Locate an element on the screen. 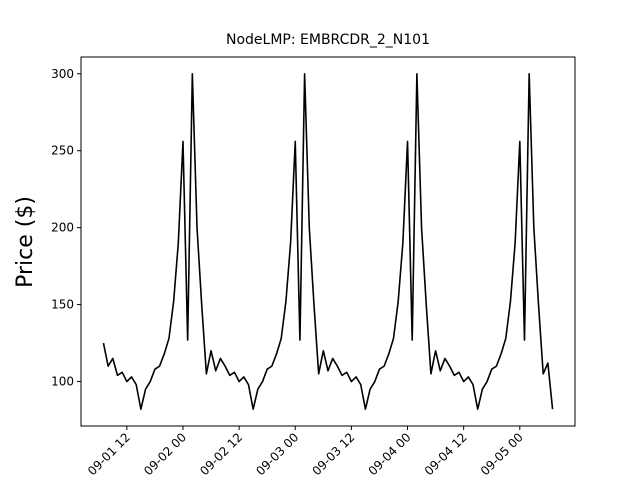 Image resolution: width=640 pixels, height=480 pixels. x-tick-label: 09-02 00 is located at coordinates (165, 454).